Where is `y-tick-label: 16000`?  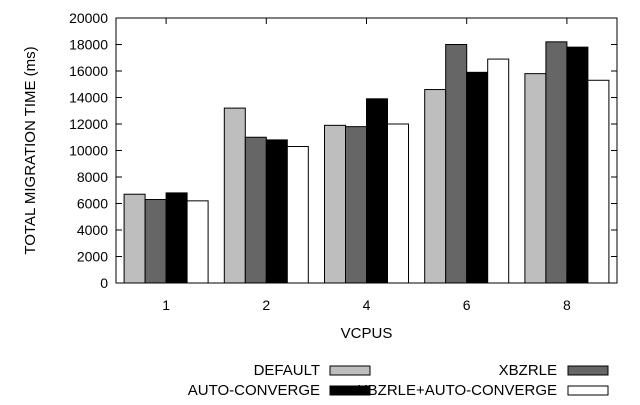 y-tick-label: 16000 is located at coordinates (88, 71).